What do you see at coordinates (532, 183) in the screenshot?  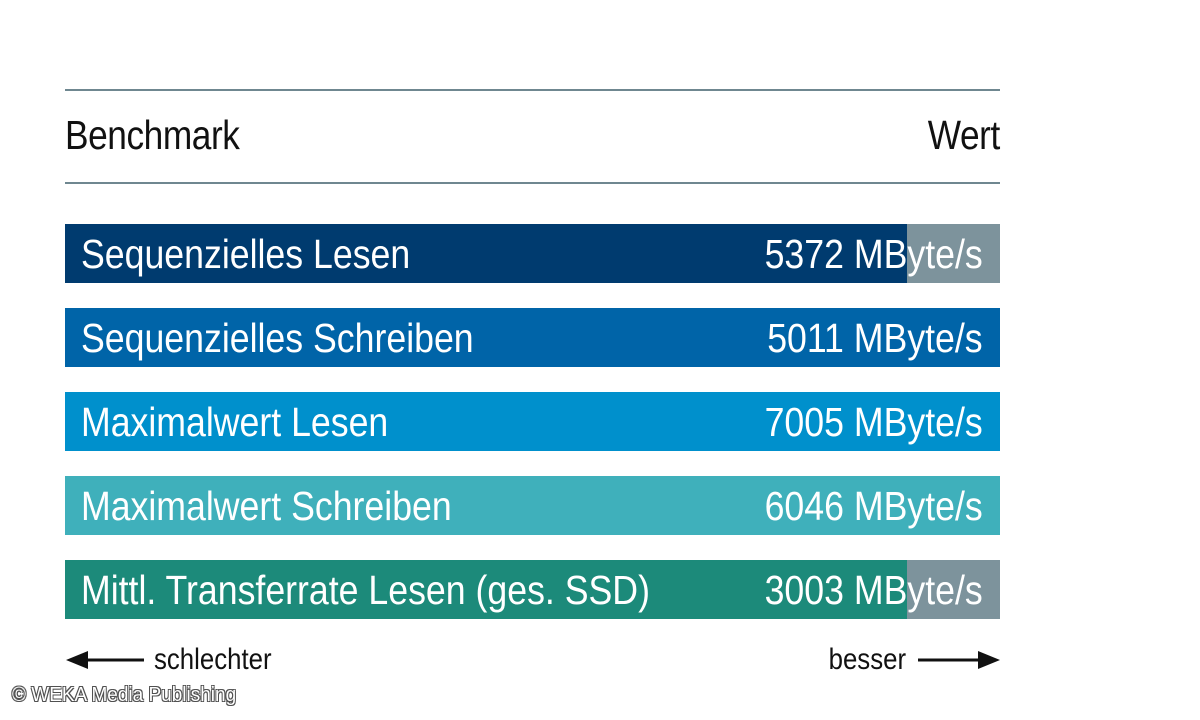 I see `header-rule` at bounding box center [532, 183].